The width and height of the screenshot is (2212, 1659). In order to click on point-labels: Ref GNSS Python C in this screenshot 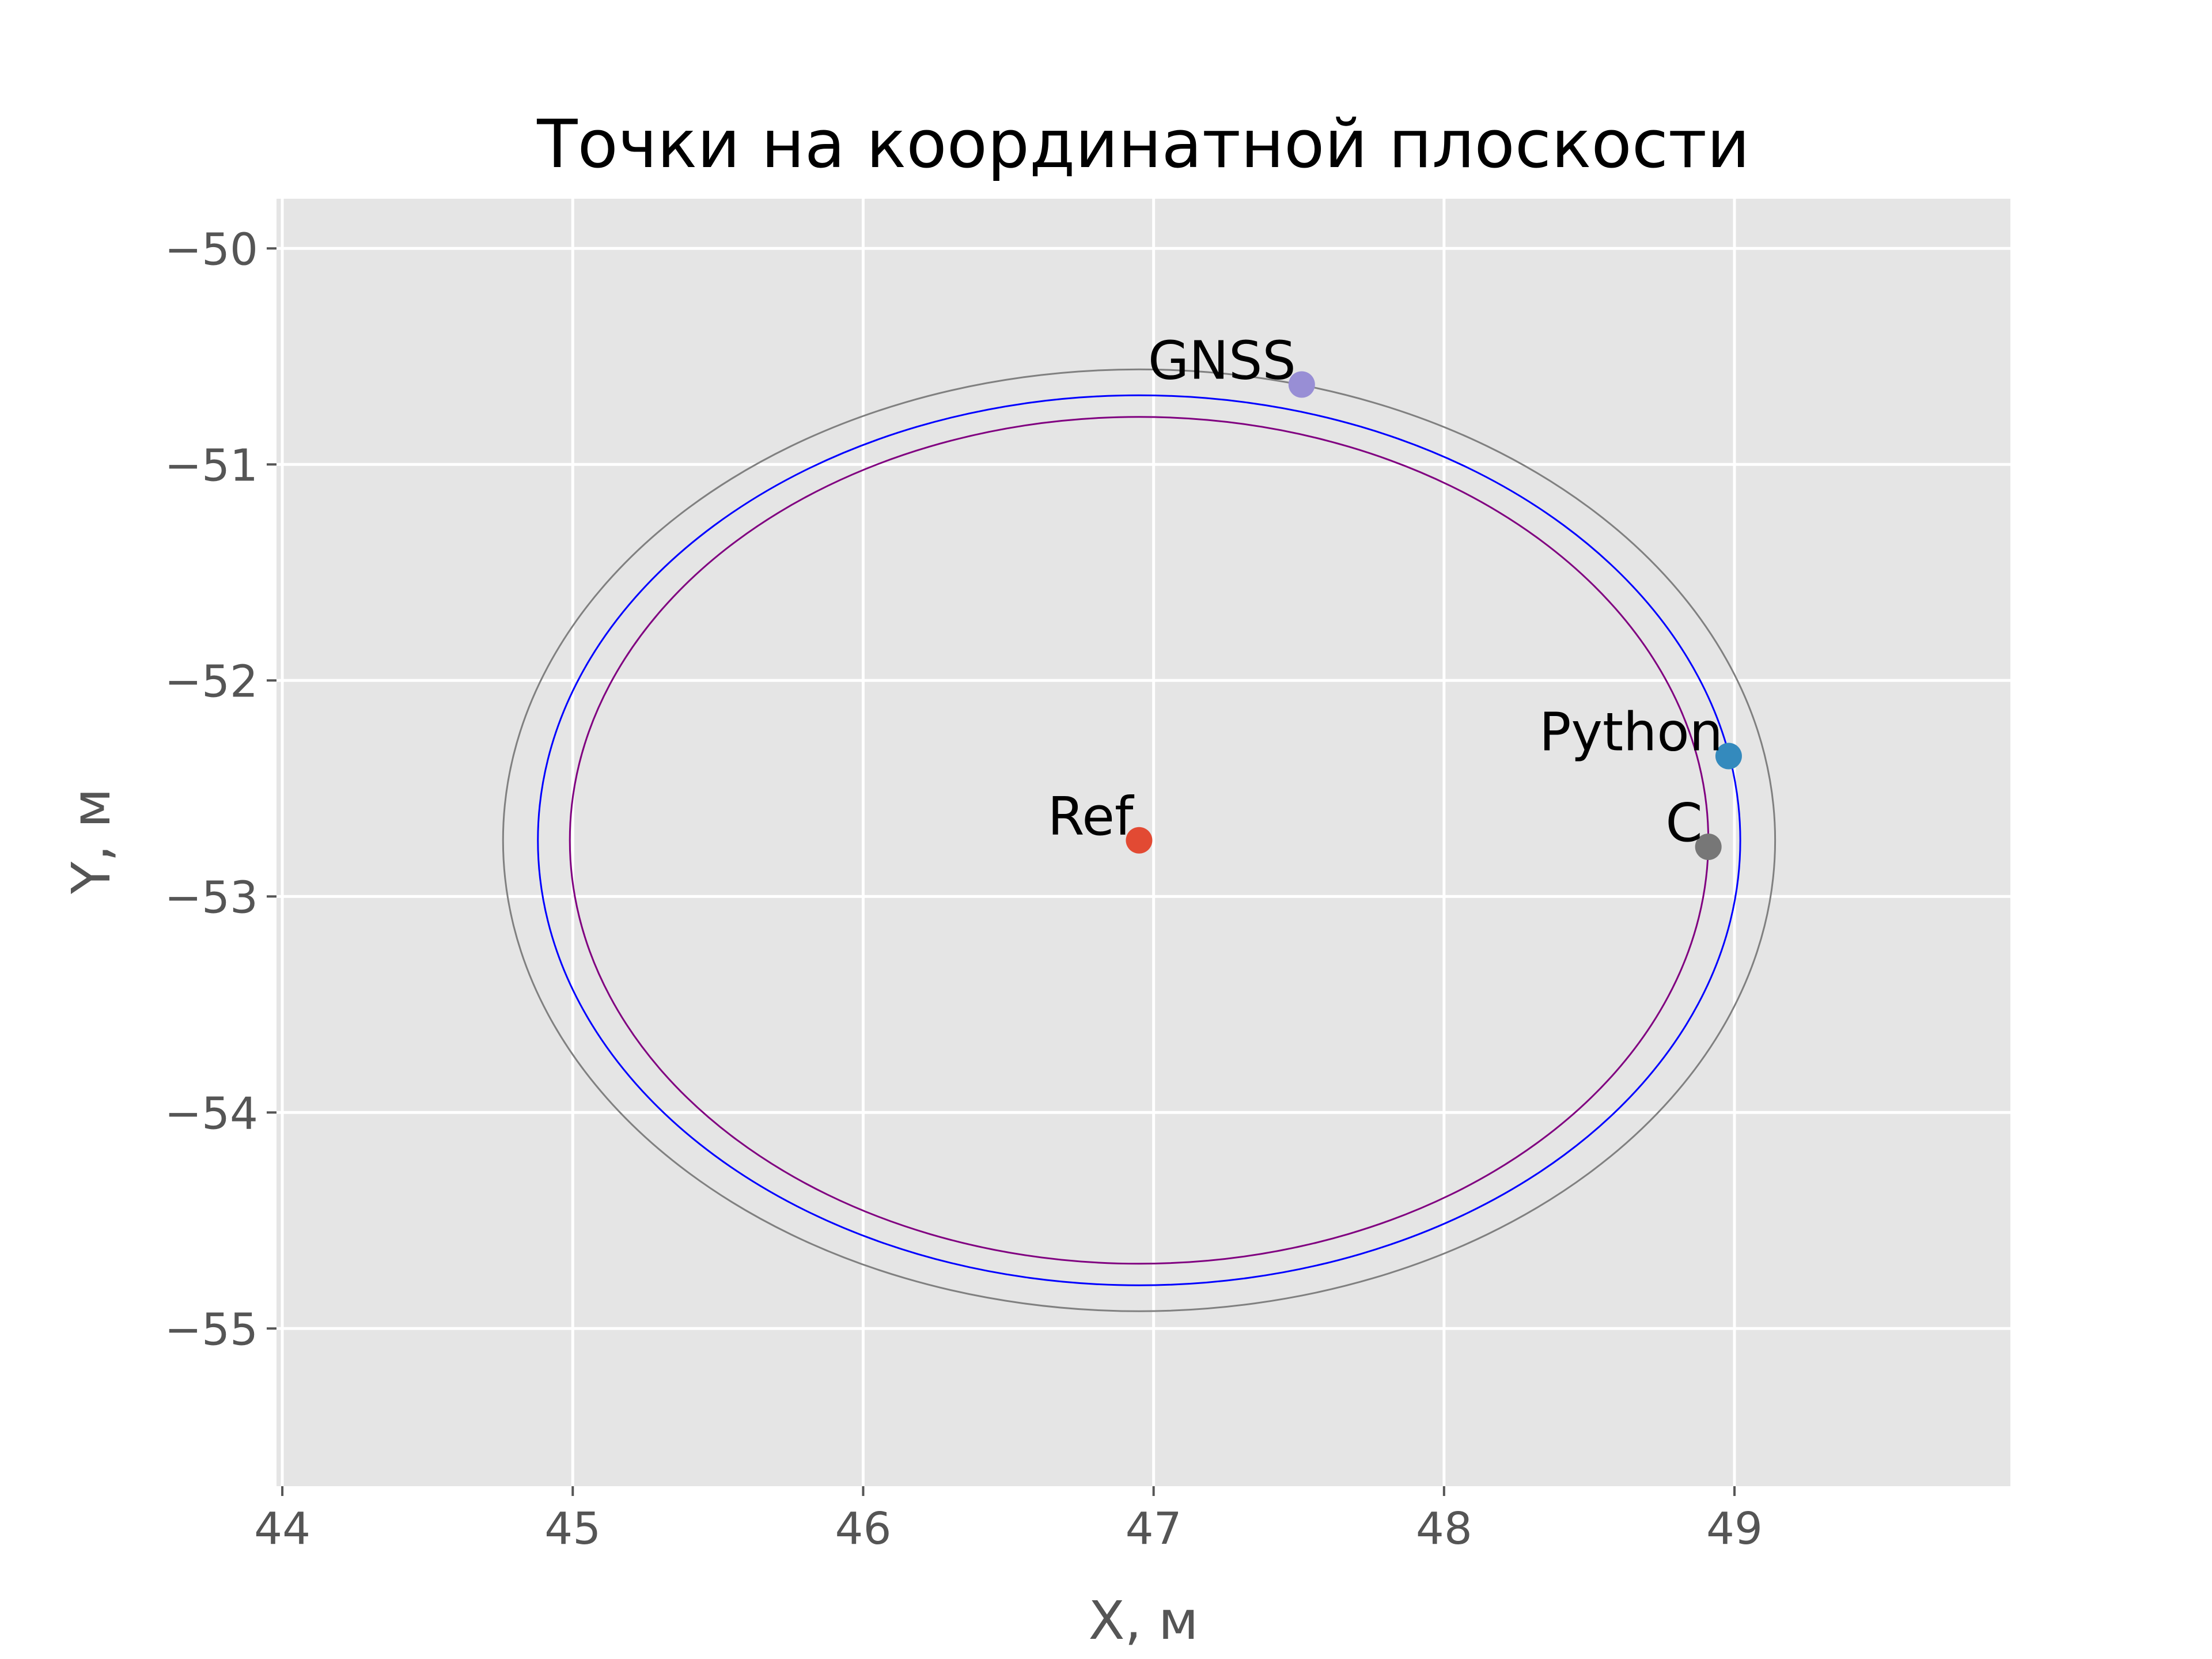, I will do `click(1385, 592)`.